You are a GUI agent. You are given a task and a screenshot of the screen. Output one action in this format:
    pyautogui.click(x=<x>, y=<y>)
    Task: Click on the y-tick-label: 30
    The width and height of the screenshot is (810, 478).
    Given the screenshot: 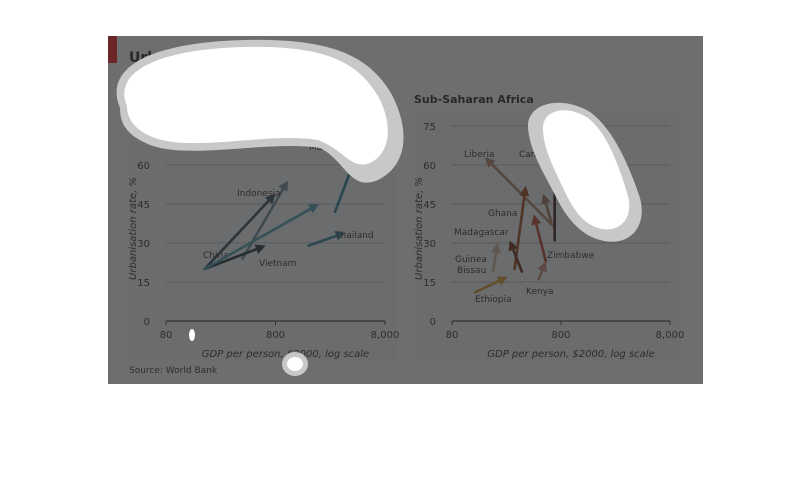 What is the action you would take?
    pyautogui.click(x=429, y=244)
    